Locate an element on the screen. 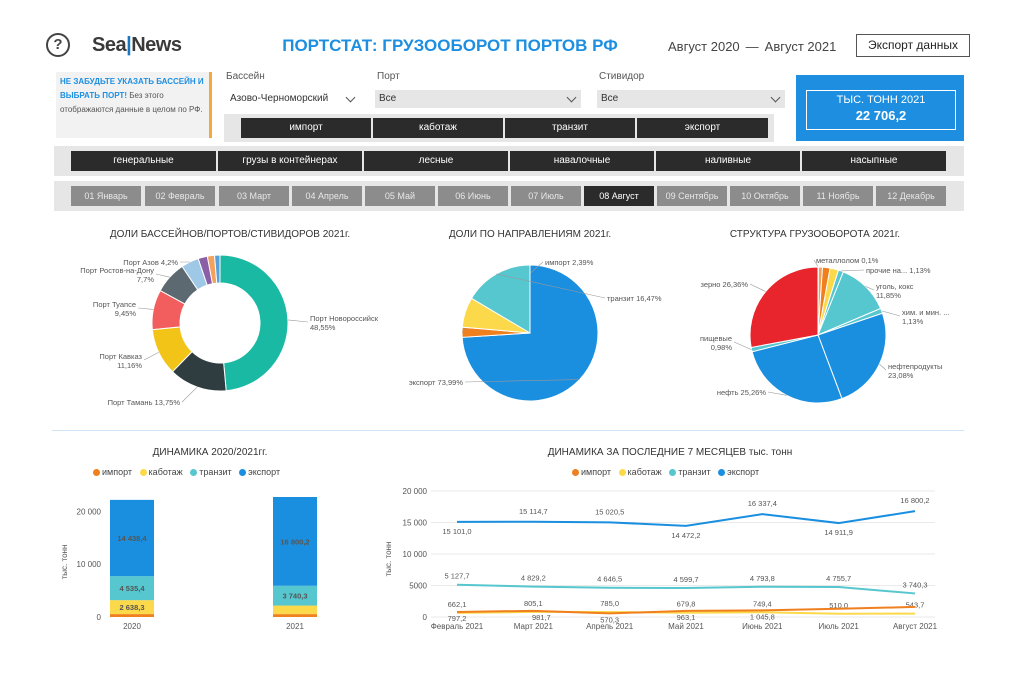 The image size is (1024, 683). legend-label: каботаж is located at coordinates (165, 472).